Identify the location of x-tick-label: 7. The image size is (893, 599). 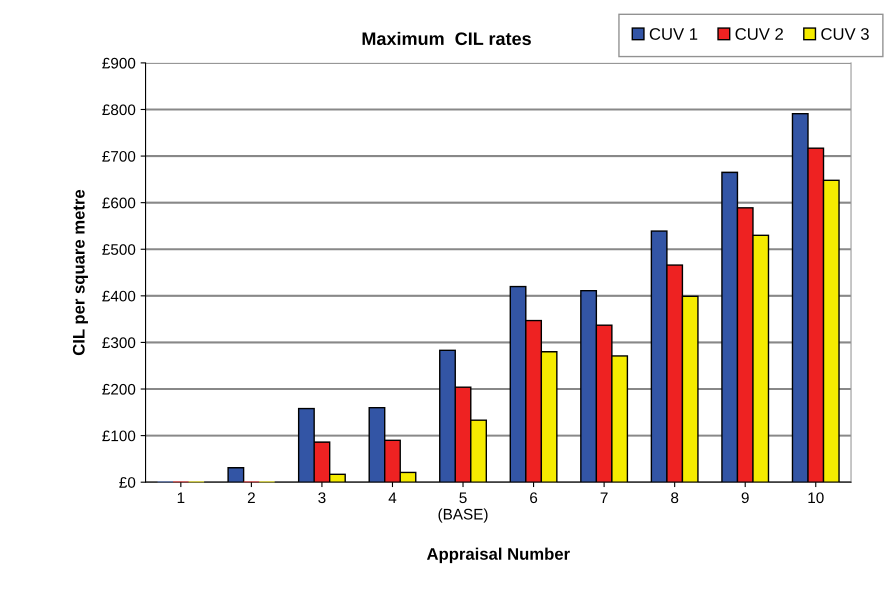
(604, 497).